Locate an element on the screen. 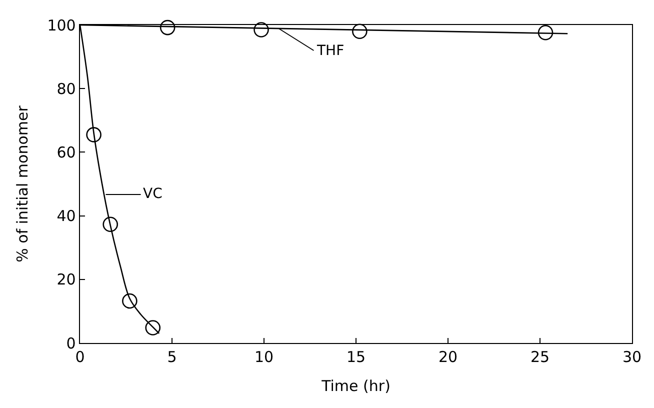 This screenshot has width=654, height=408. x-tick-label: 20 is located at coordinates (448, 357).